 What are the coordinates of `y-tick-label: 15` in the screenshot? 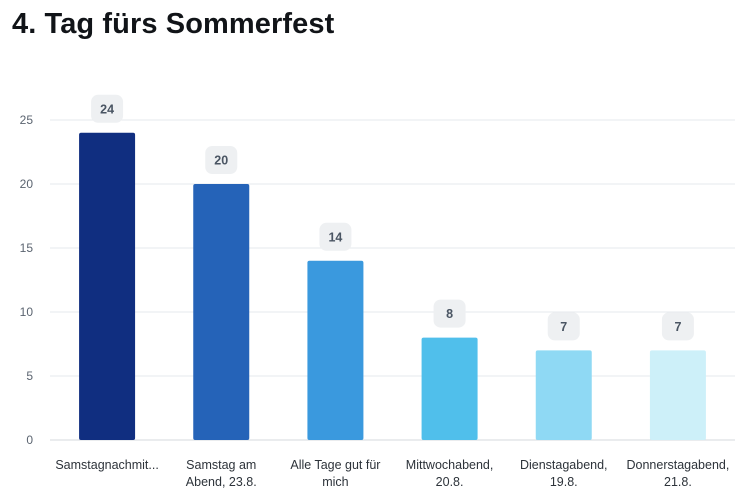 It's located at (27, 248).